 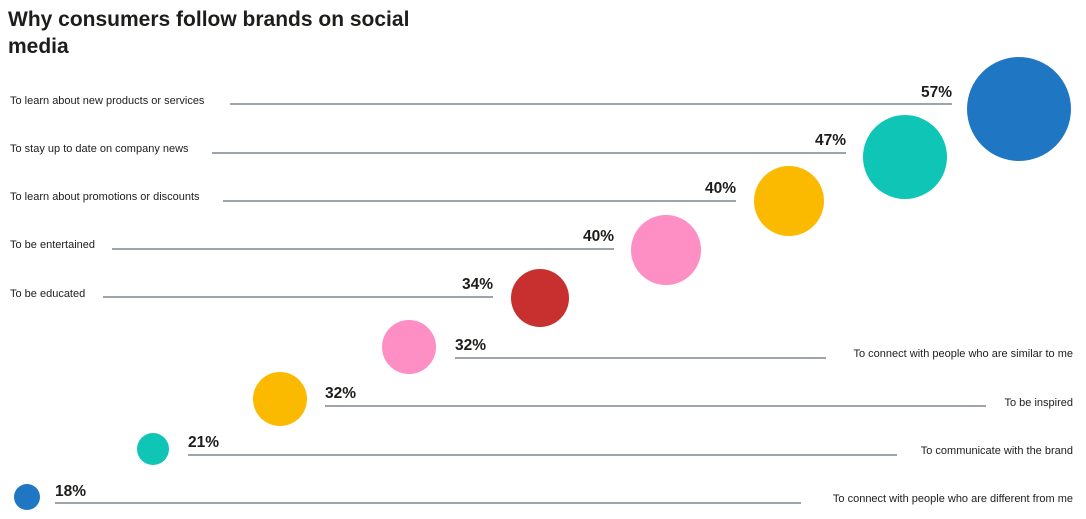 I want to click on reason-row: To stay up to date on company news 47%, so click(x=478, y=157).